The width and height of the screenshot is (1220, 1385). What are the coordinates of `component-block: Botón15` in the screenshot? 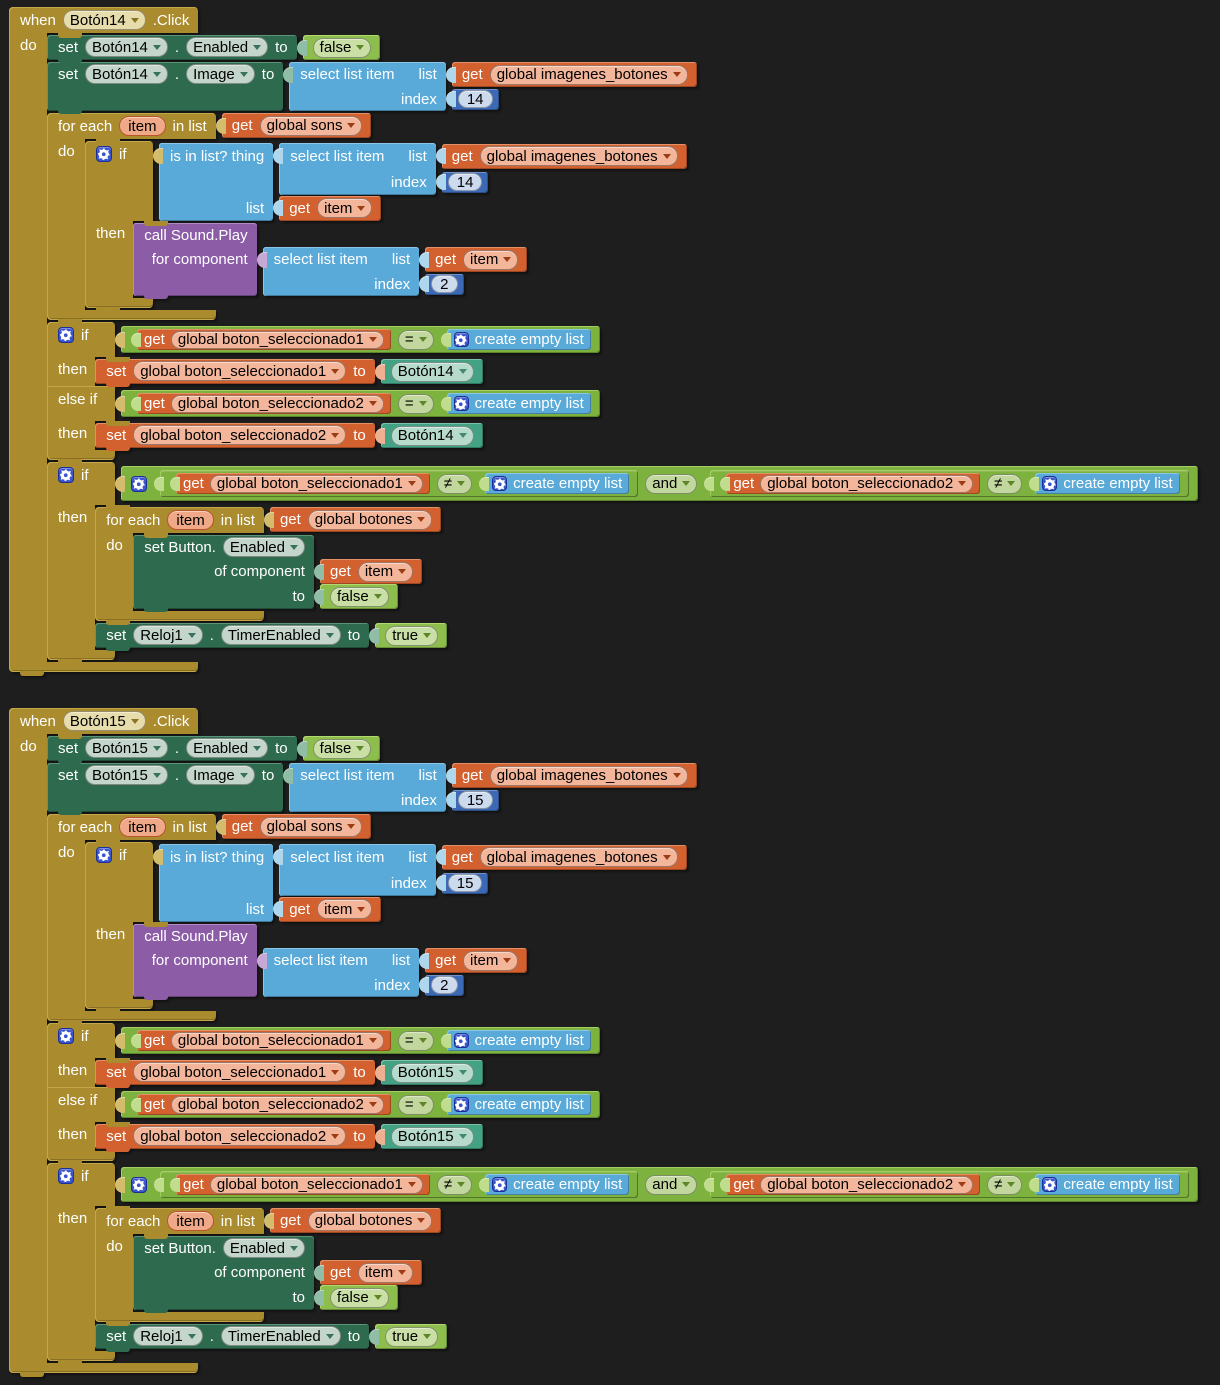 It's located at (431, 1136).